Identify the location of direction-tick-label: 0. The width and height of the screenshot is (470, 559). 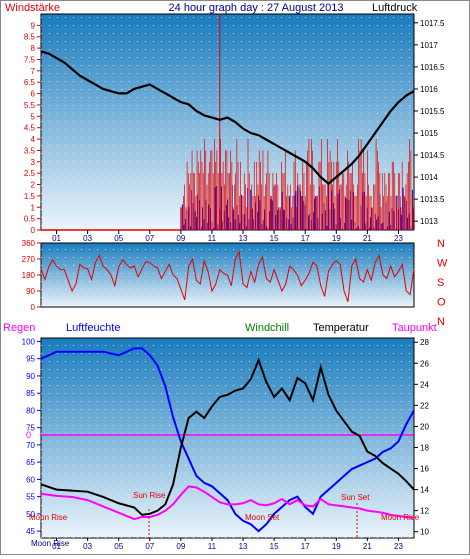
(33, 307).